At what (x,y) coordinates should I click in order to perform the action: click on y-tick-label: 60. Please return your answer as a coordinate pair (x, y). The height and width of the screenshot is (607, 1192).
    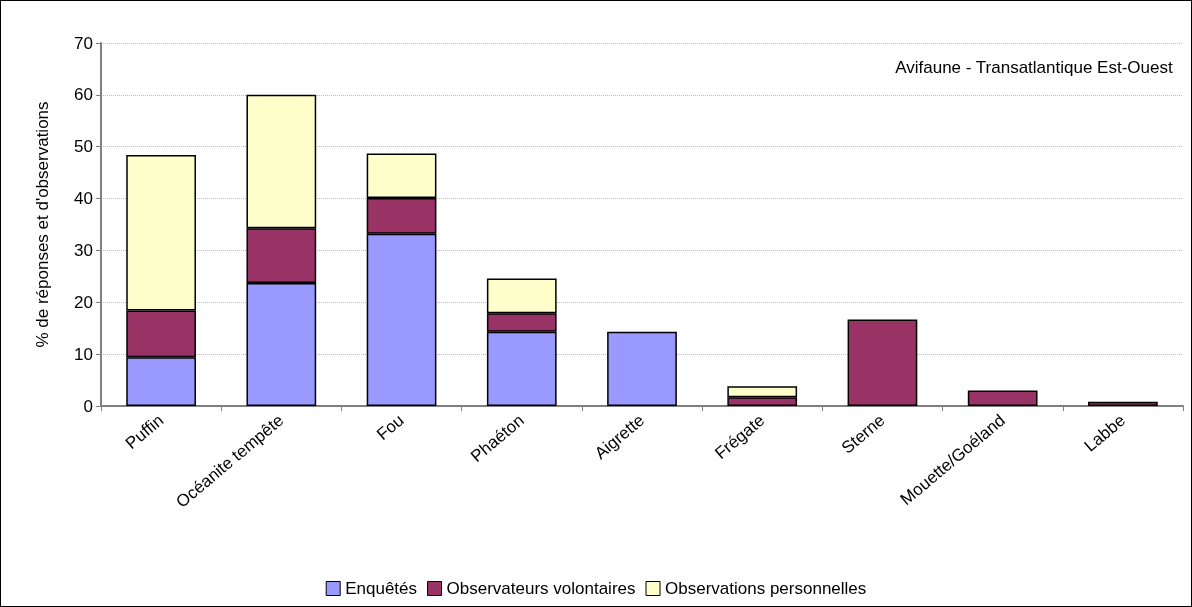
    Looking at the image, I should click on (83, 95).